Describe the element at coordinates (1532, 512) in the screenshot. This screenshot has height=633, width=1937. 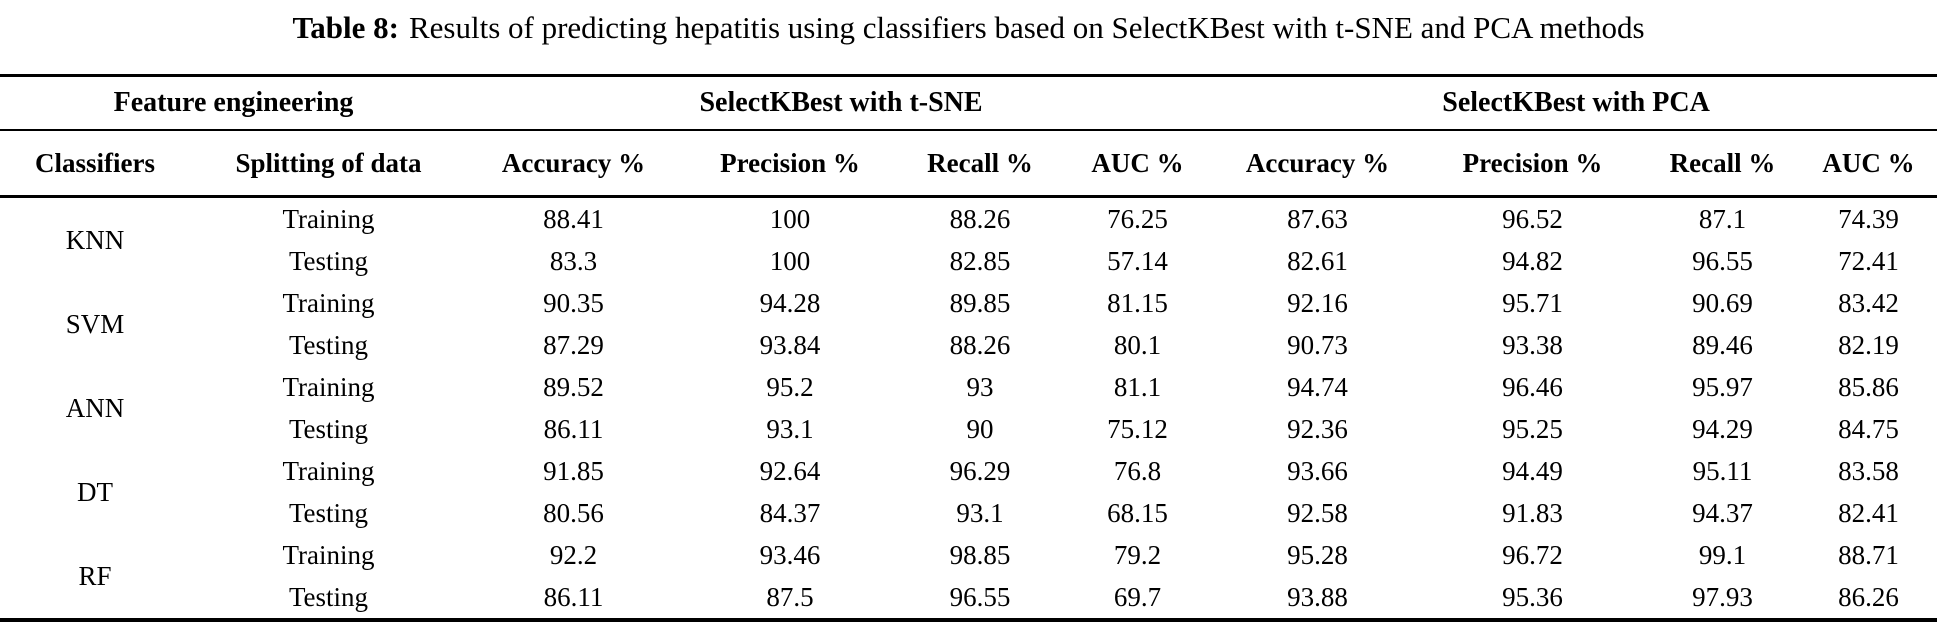
I see `value-cell: 91.83` at that location.